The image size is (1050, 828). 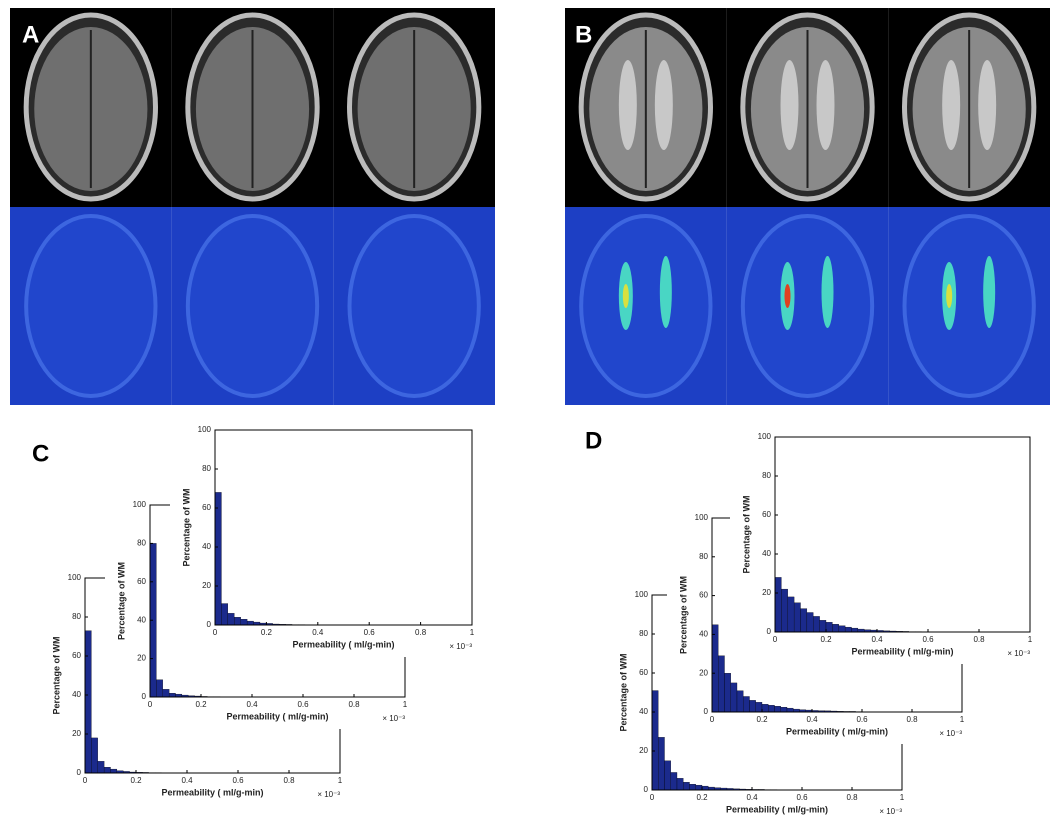 What do you see at coordinates (593, 440) in the screenshot?
I see `panel-label: D` at bounding box center [593, 440].